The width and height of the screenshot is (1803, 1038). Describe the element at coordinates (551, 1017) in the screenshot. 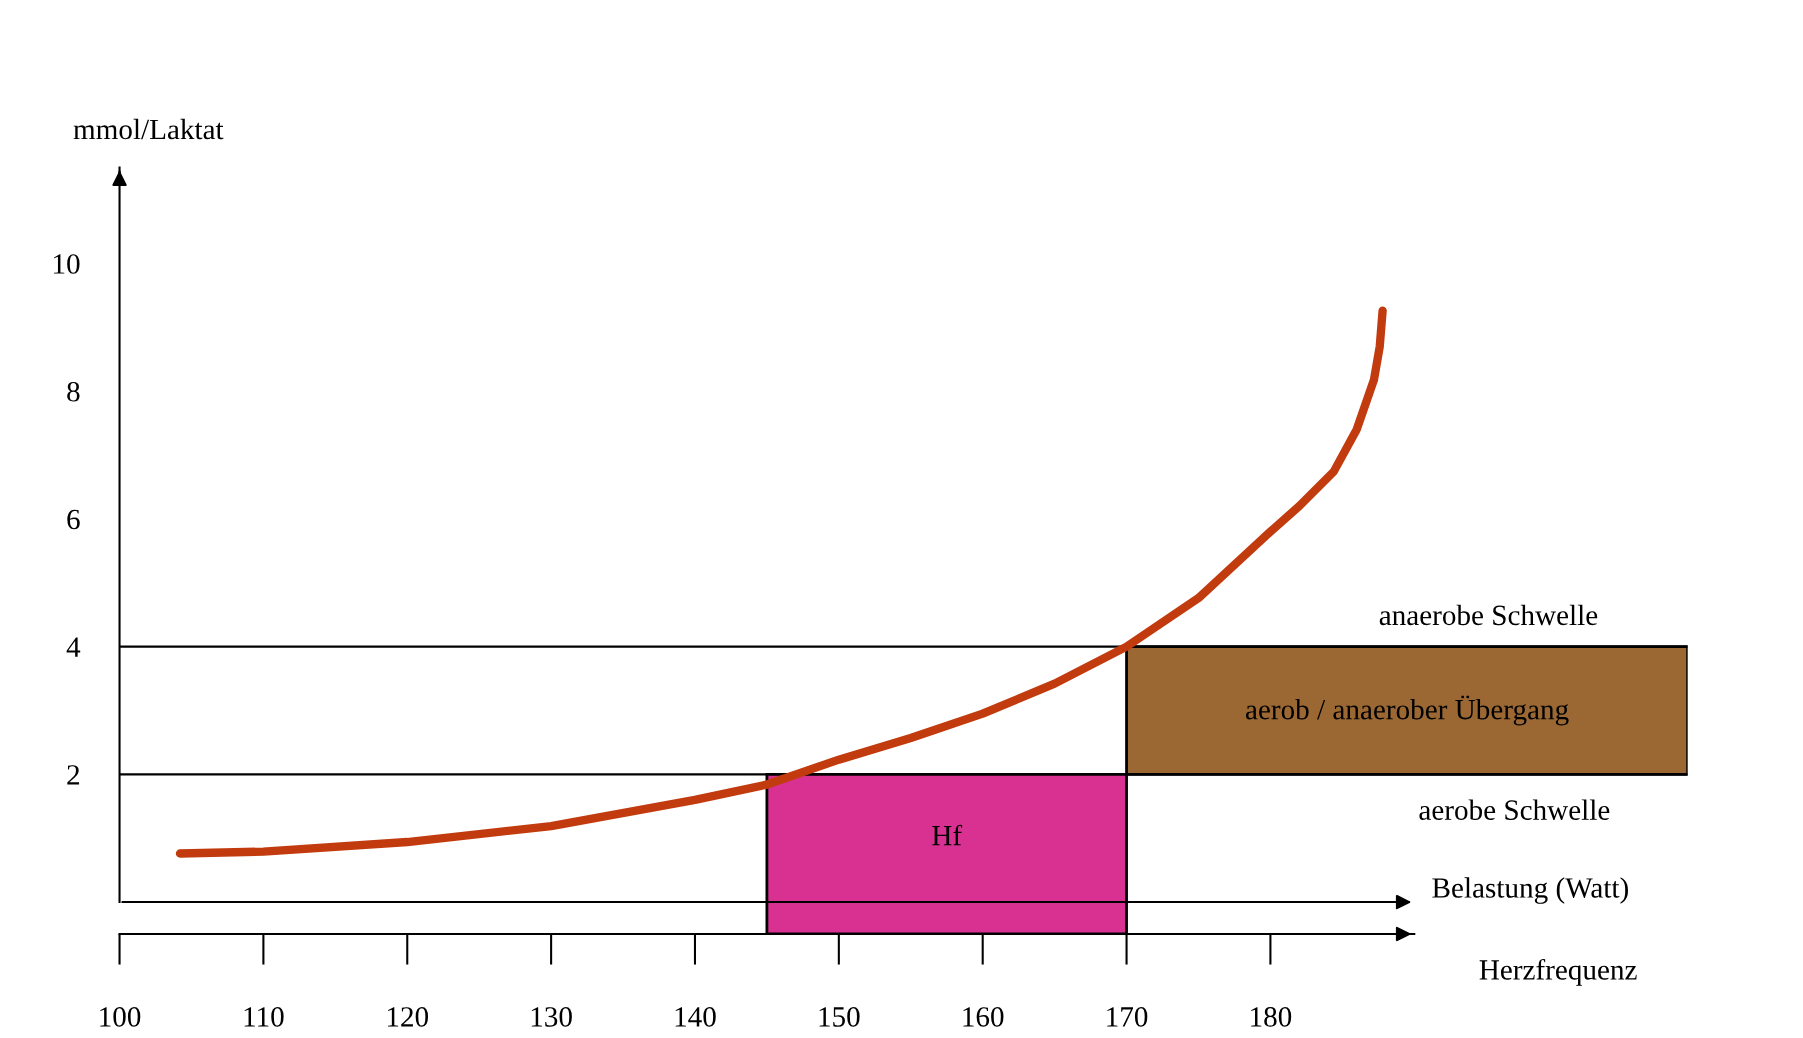

I see `x-tick-label: 130` at that location.